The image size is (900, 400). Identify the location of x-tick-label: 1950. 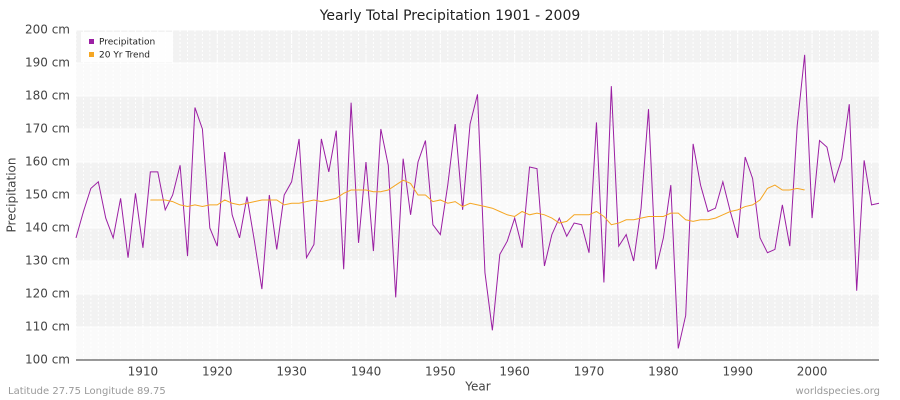
(440, 372).